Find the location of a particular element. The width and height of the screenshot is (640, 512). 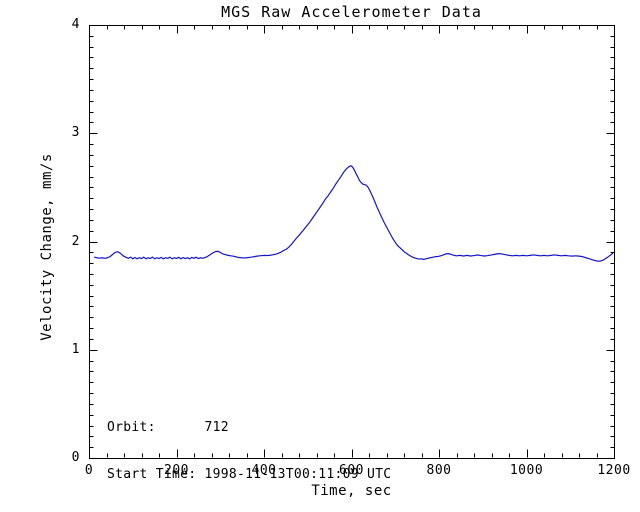

x-tick-label: 200 is located at coordinates (176, 470).